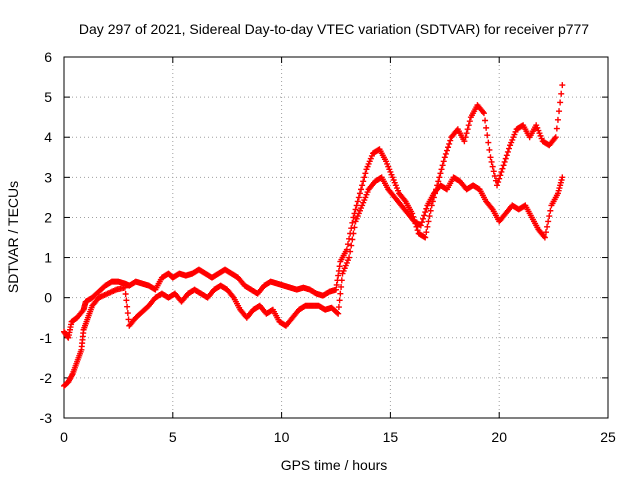 The height and width of the screenshot is (480, 640). What do you see at coordinates (499, 437) in the screenshot?
I see `x-tick-label: 20` at bounding box center [499, 437].